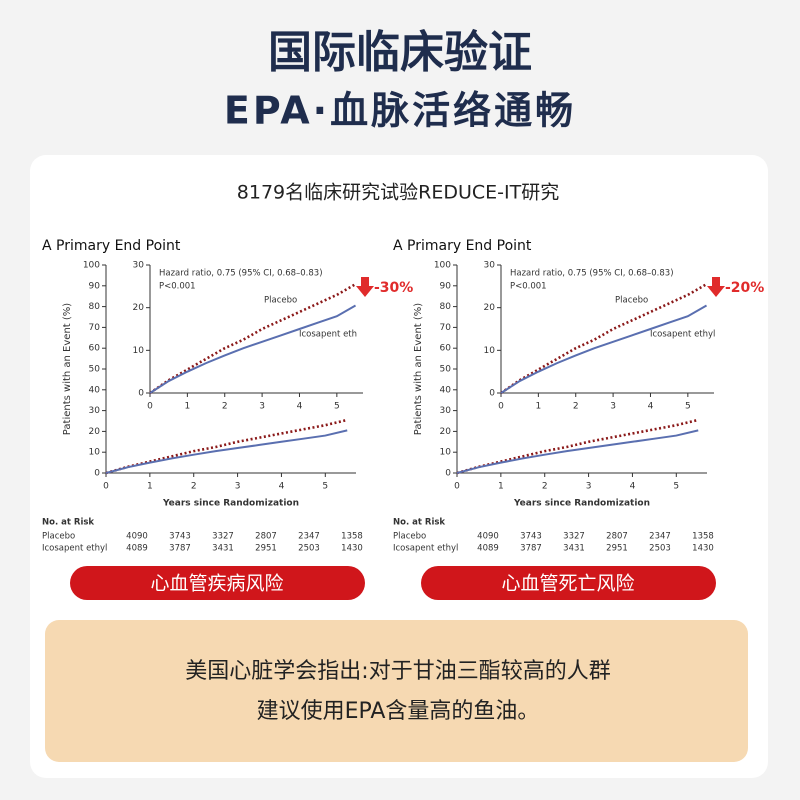 The height and width of the screenshot is (800, 800). I want to click on legend-label: Icosapent eth, so click(328, 335).